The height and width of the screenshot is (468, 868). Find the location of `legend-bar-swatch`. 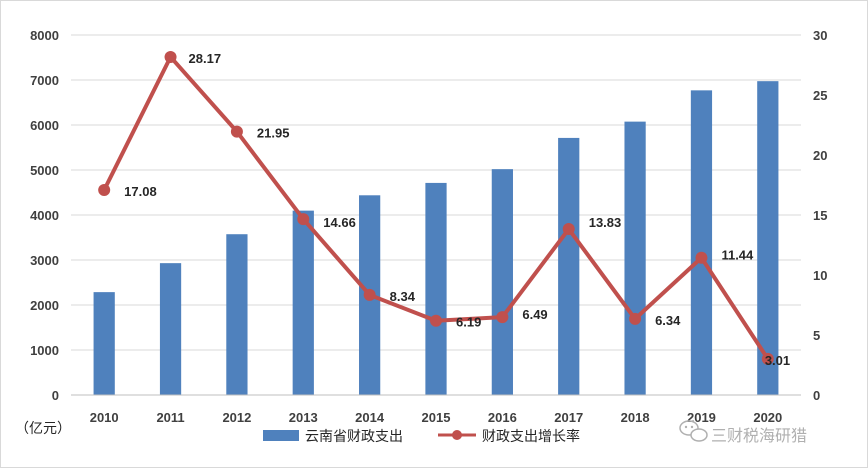

legend-bar-swatch is located at coordinates (281, 435).